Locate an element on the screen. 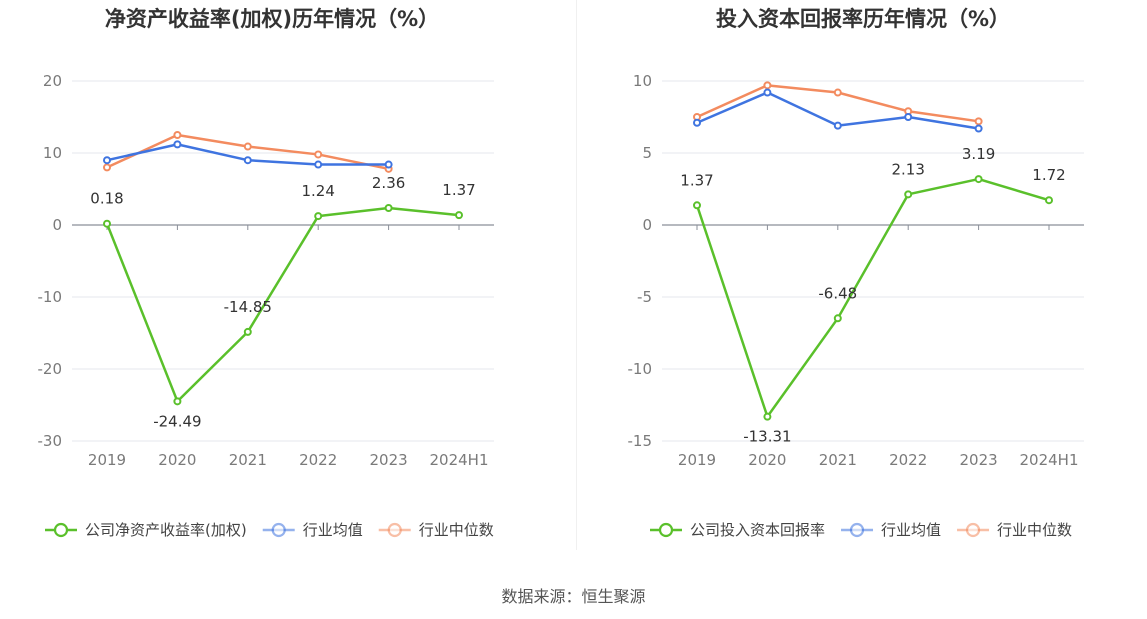  panel-divider is located at coordinates (576, 275).